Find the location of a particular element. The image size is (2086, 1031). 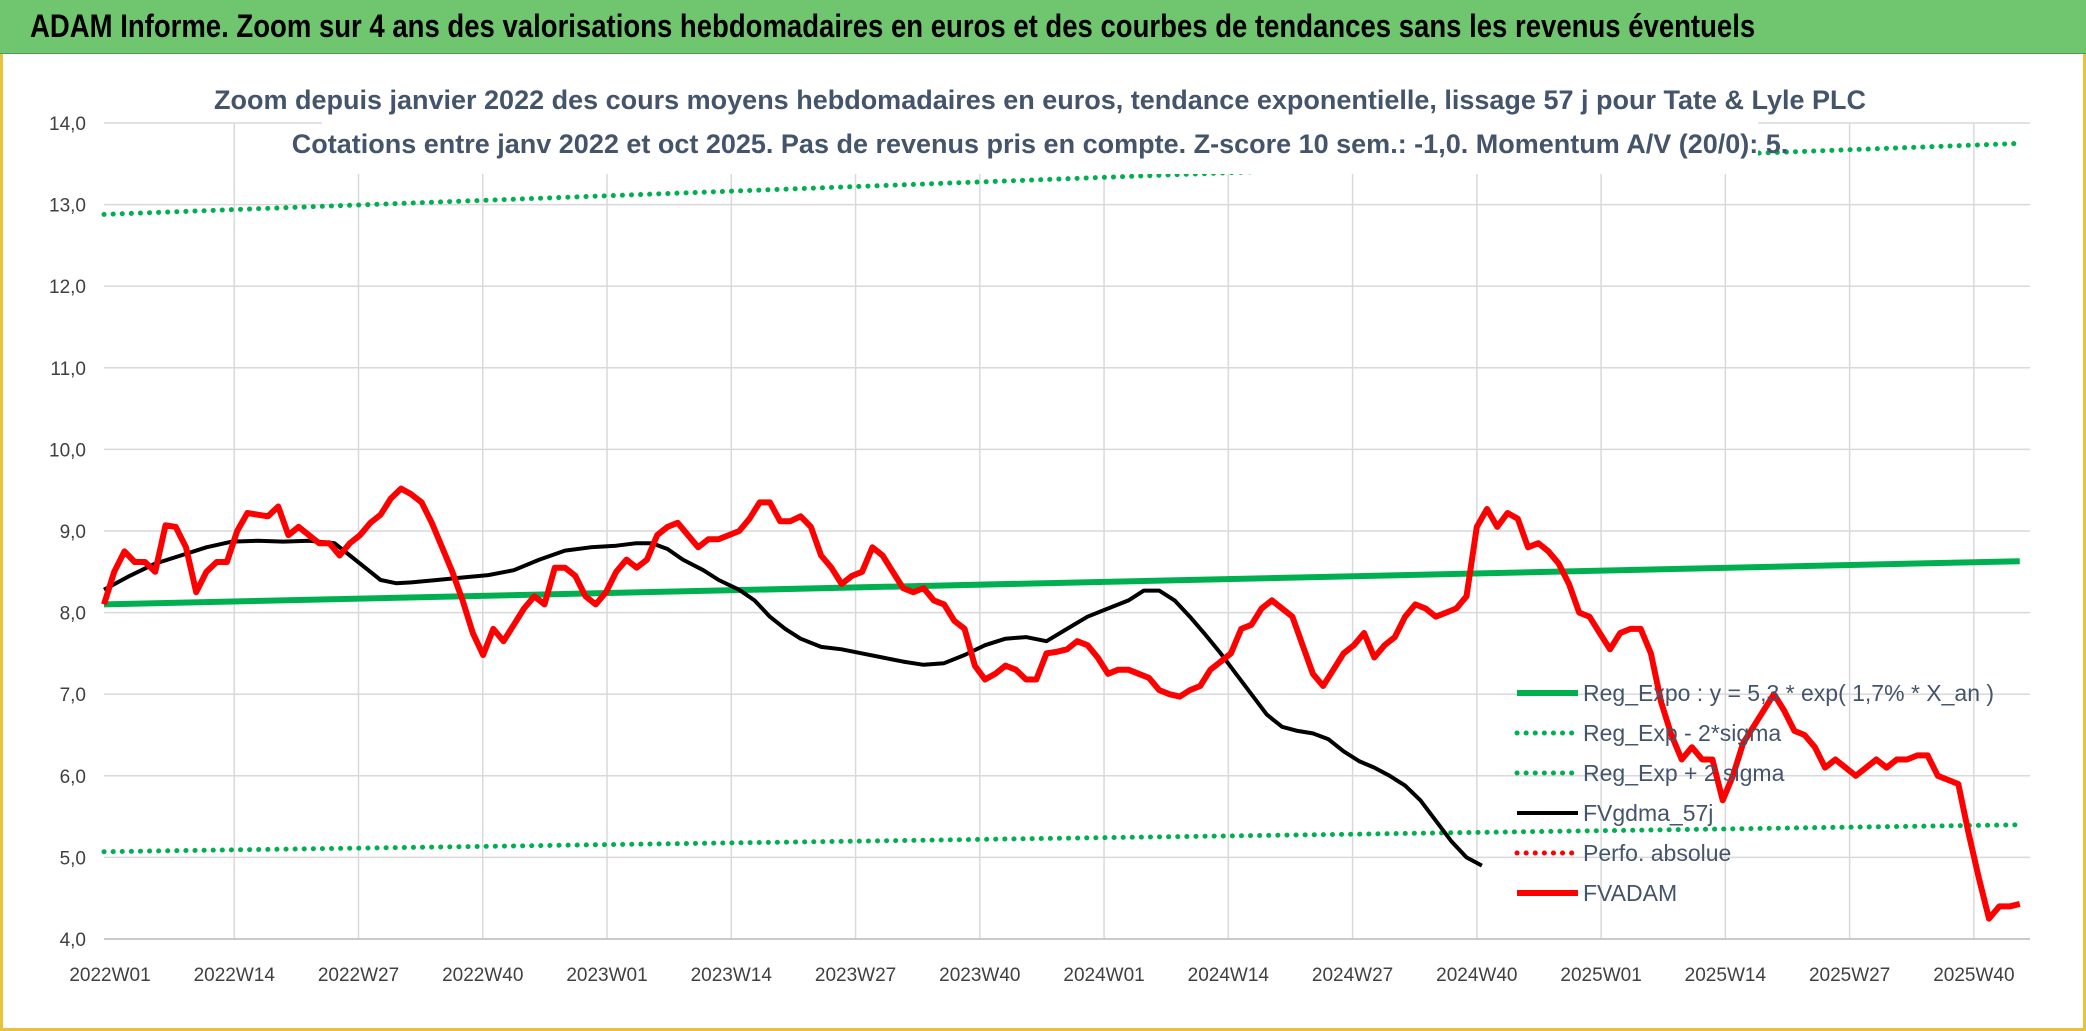

legend-label: Perfo. absolue is located at coordinates (1657, 853).